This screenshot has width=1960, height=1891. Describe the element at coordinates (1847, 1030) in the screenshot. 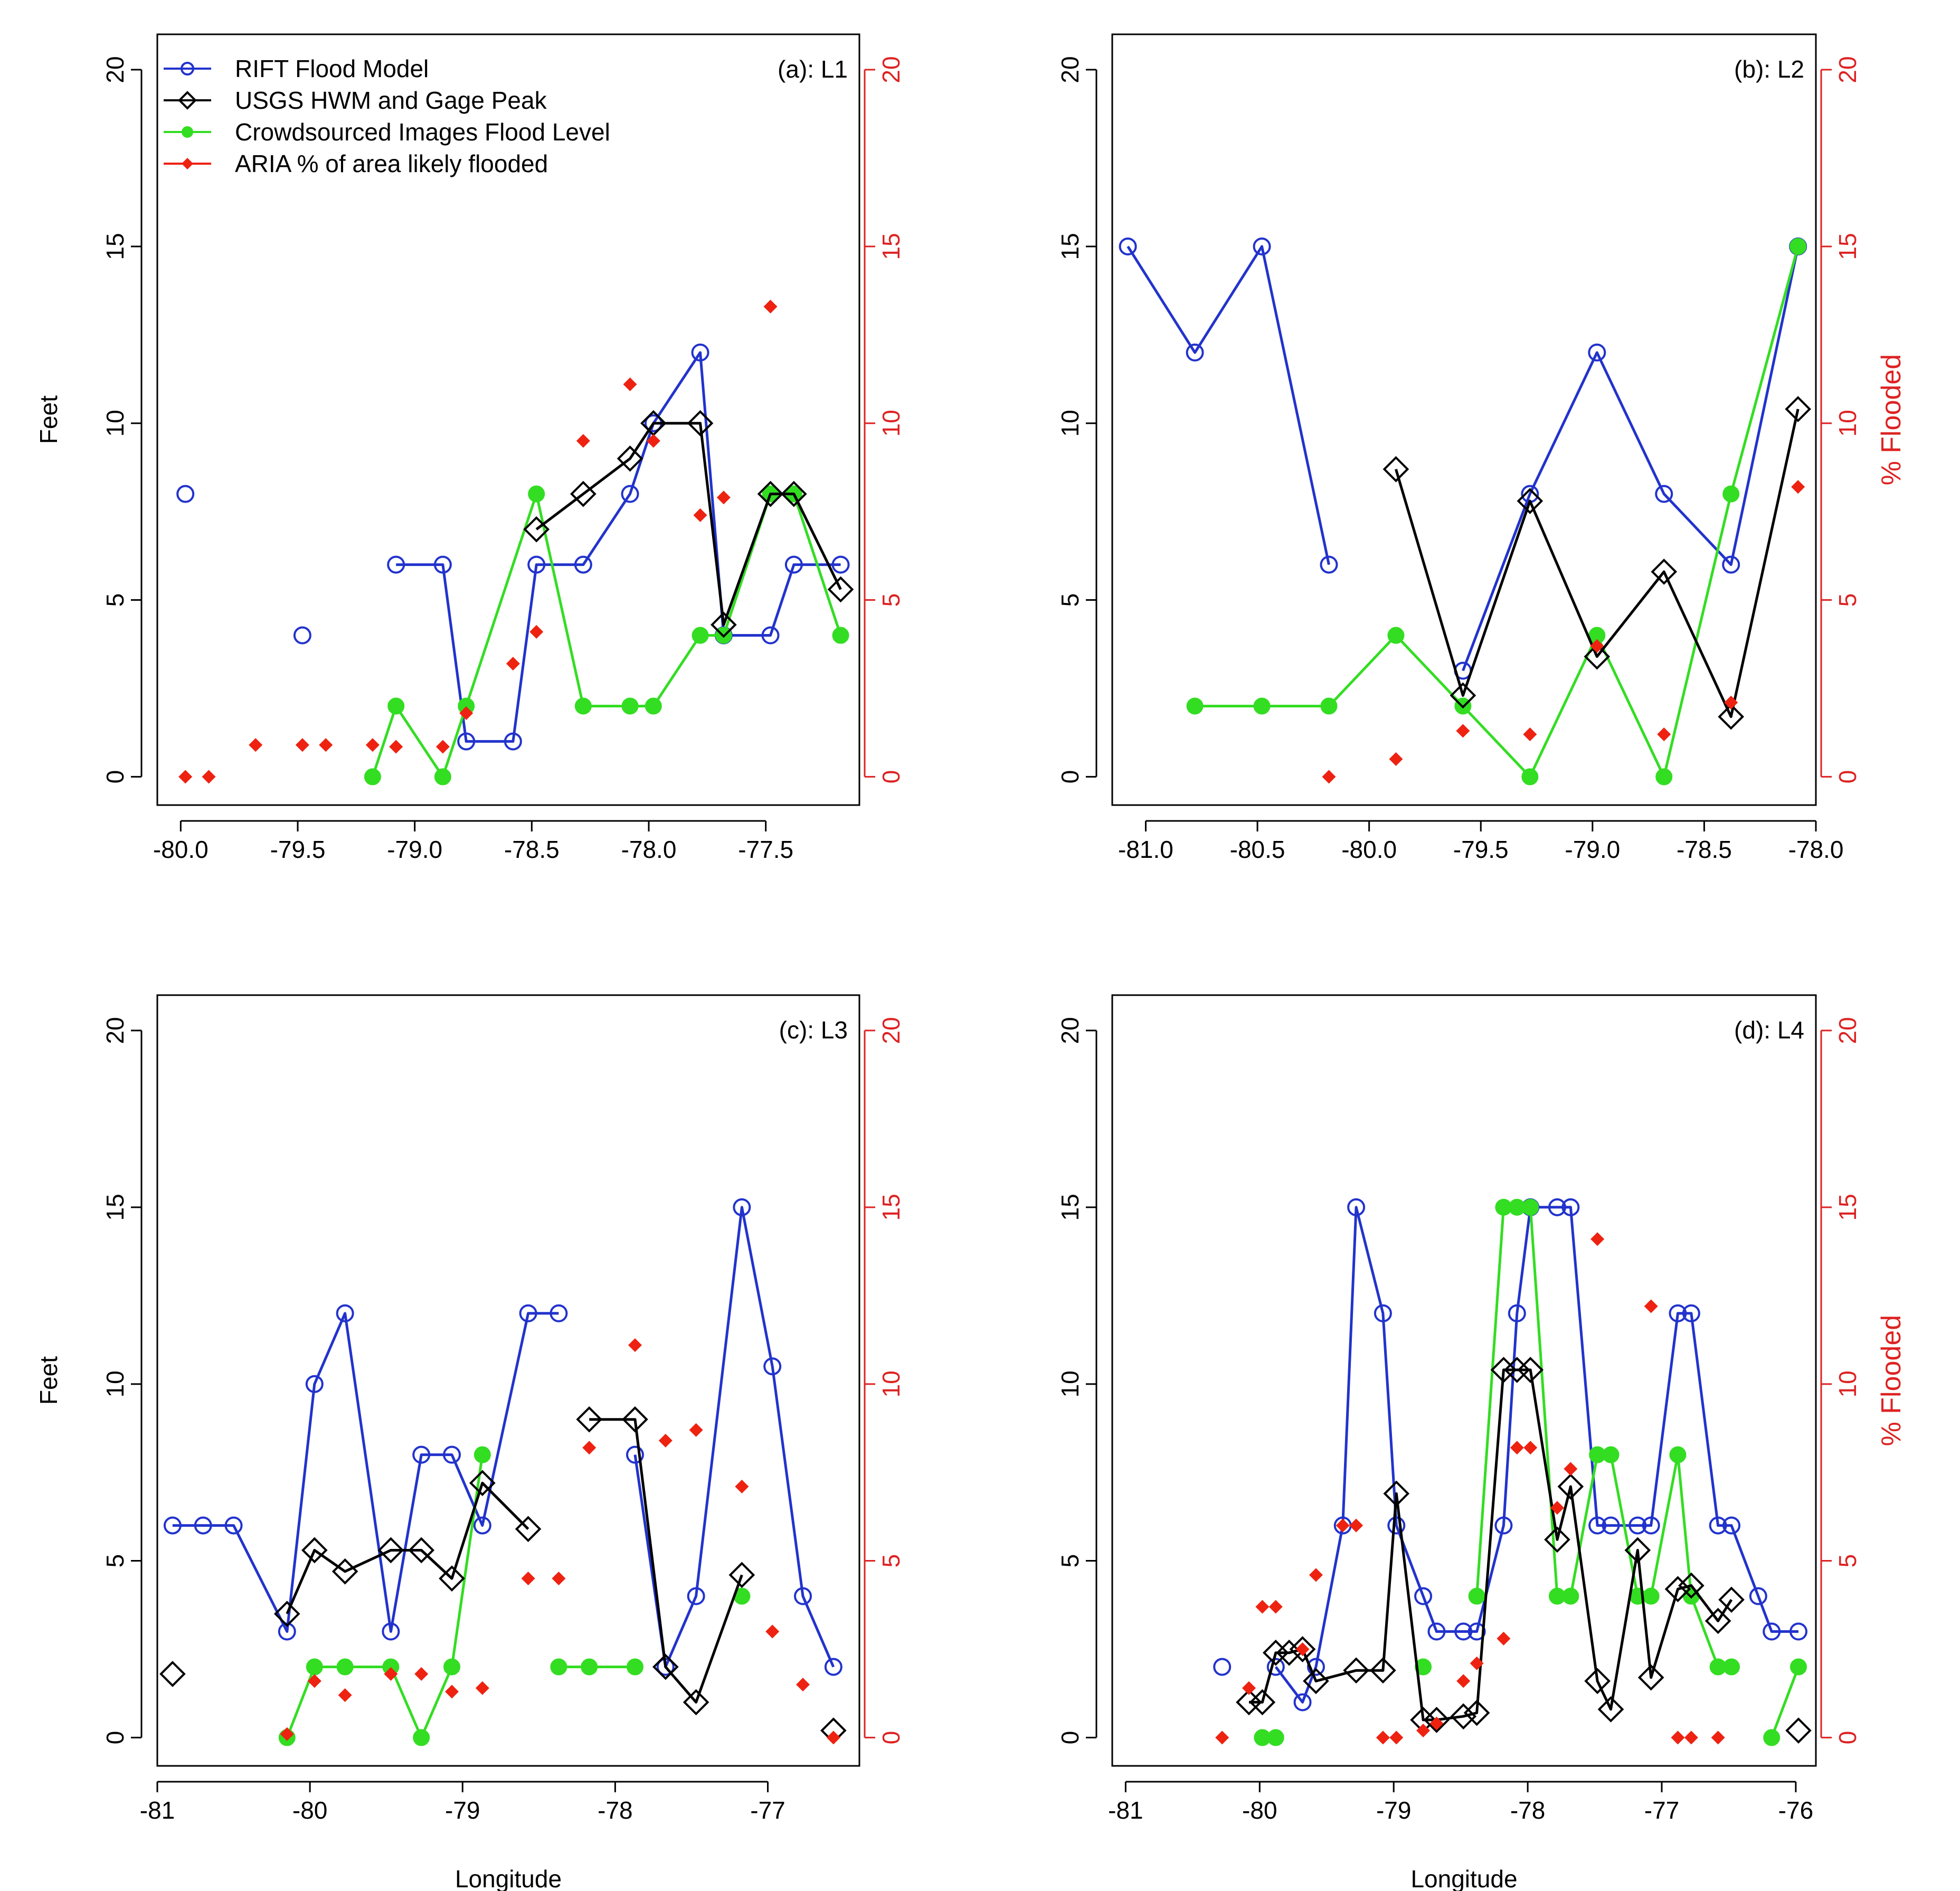

I see `y2-tick-label: 20` at that location.